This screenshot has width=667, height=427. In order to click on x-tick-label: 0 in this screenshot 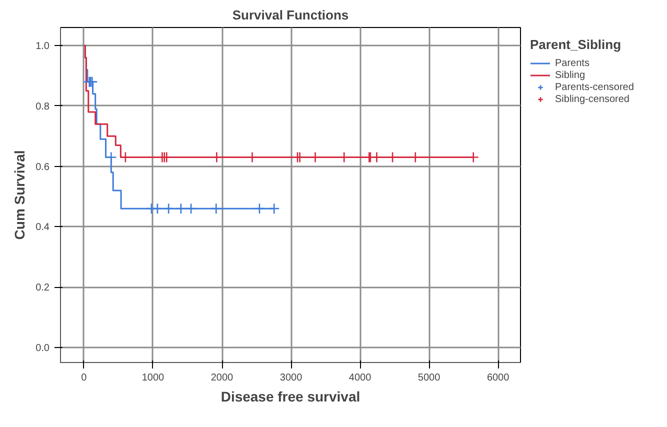, I will do `click(84, 378)`.